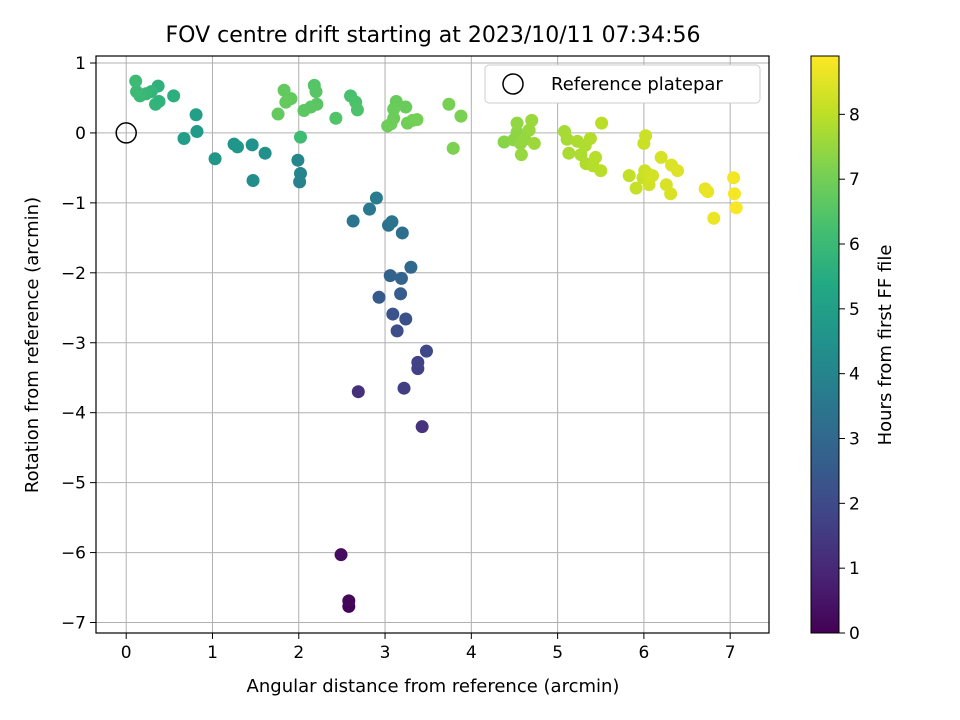 This screenshot has width=960, height=720. I want to click on x-tick-label: 7, so click(730, 653).